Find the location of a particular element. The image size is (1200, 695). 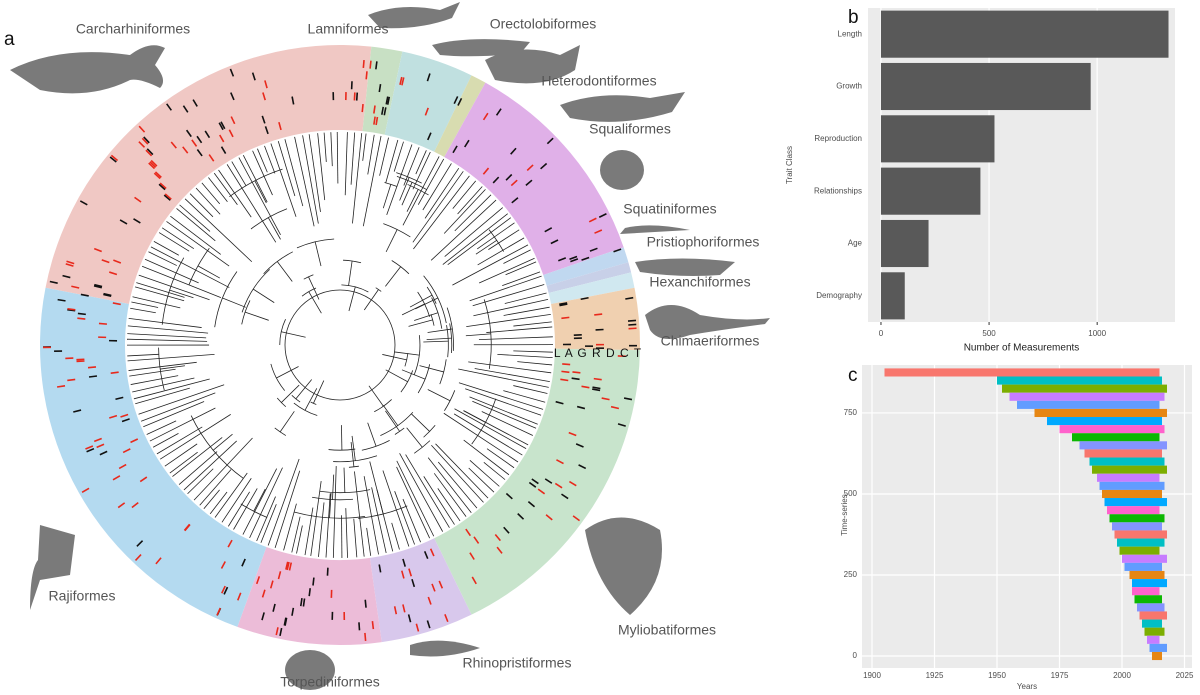

x-tick-label: 500 is located at coordinates (989, 333).